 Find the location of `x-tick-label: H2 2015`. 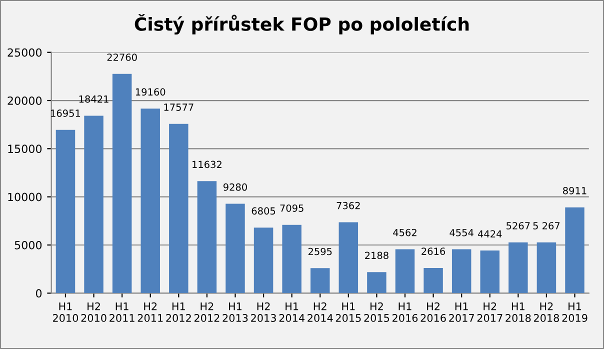

x-tick-label: H2 2015 is located at coordinates (377, 312).